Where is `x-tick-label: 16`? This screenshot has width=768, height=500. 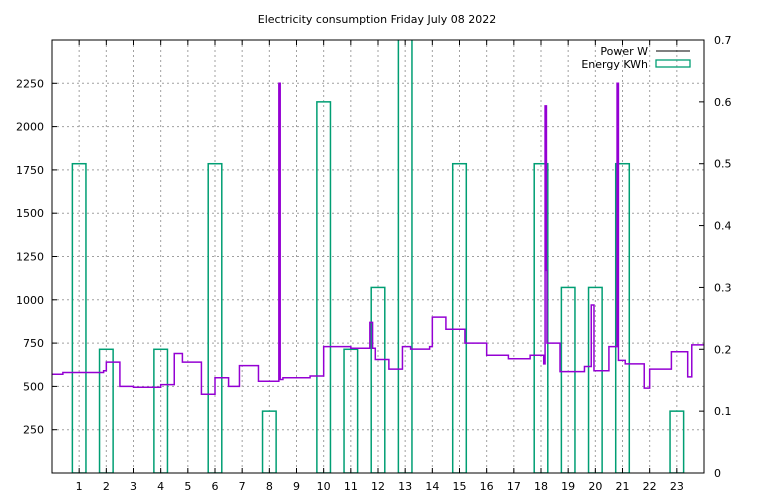
x-tick-label: 16 is located at coordinates (487, 486).